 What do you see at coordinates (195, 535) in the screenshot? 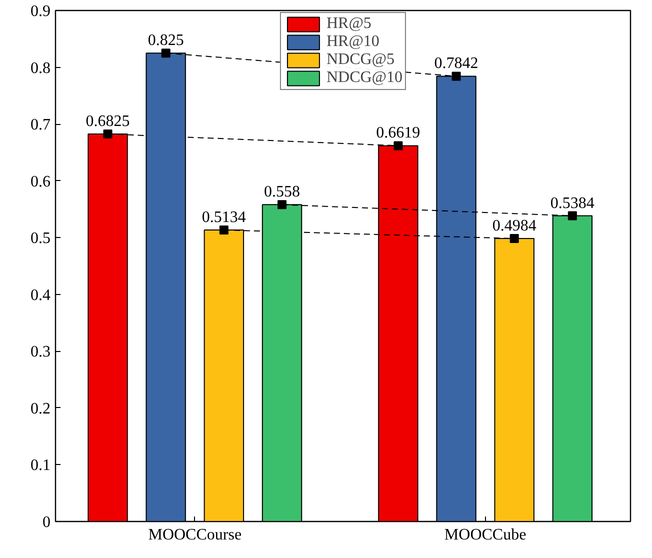
I see `x-tick-label: MOOCCourse` at bounding box center [195, 535].